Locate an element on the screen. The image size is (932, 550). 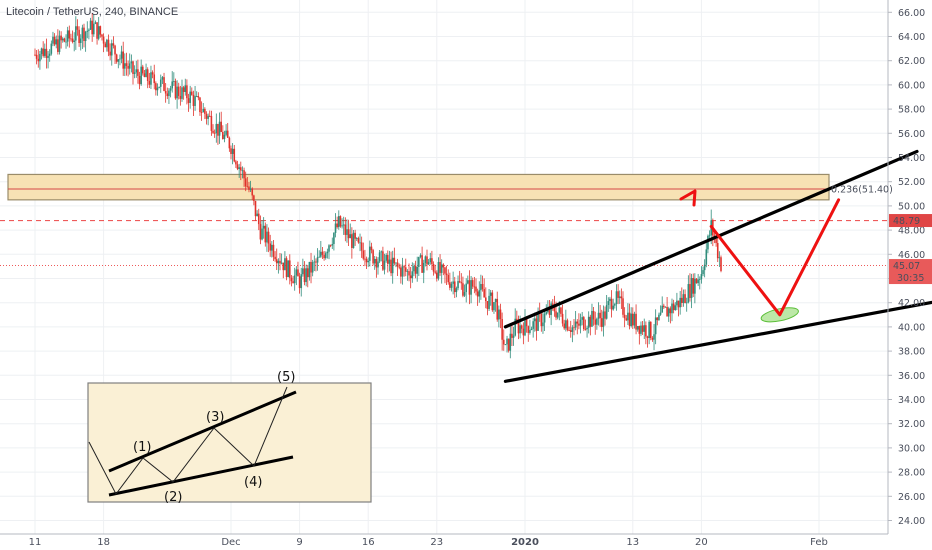
lower-trendline is located at coordinates (717, 337).